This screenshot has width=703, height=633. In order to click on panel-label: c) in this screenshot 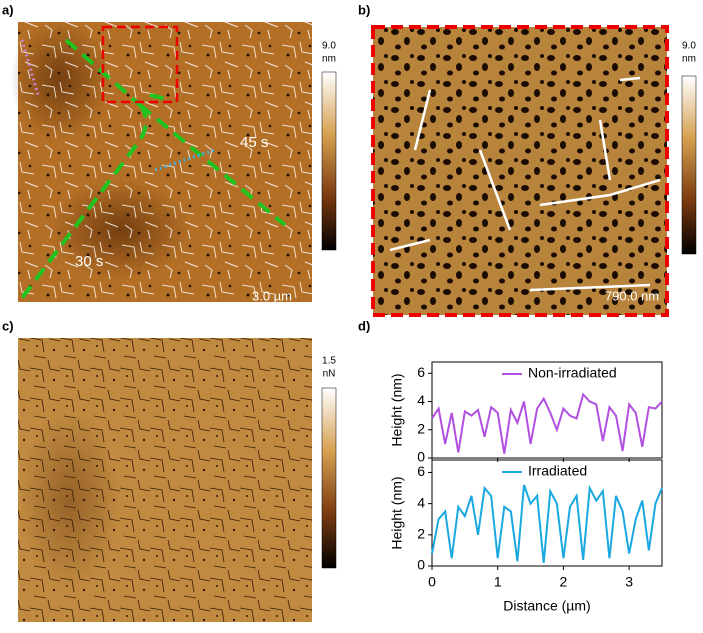, I will do `click(8, 325)`.